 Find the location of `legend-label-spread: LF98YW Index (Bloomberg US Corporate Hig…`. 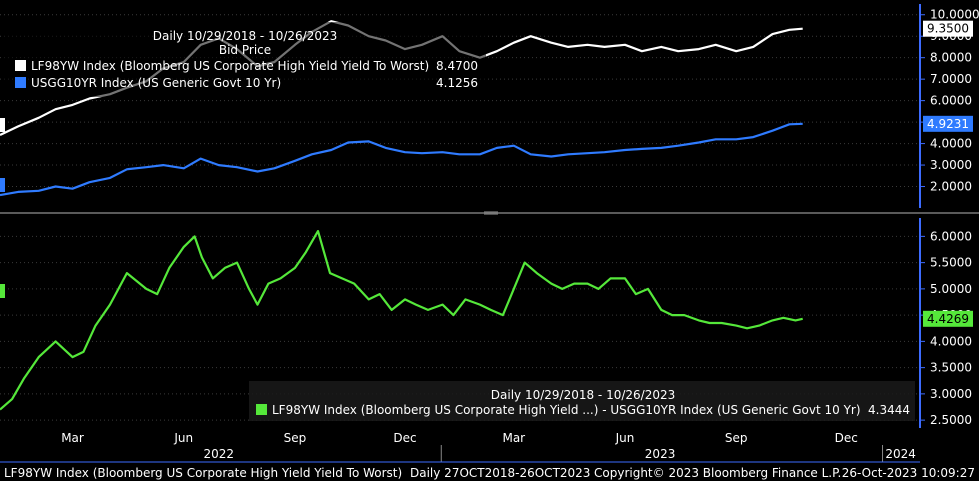

legend-label-spread: LF98YW Index (Bloomberg US Corporate Hig… is located at coordinates (566, 410).